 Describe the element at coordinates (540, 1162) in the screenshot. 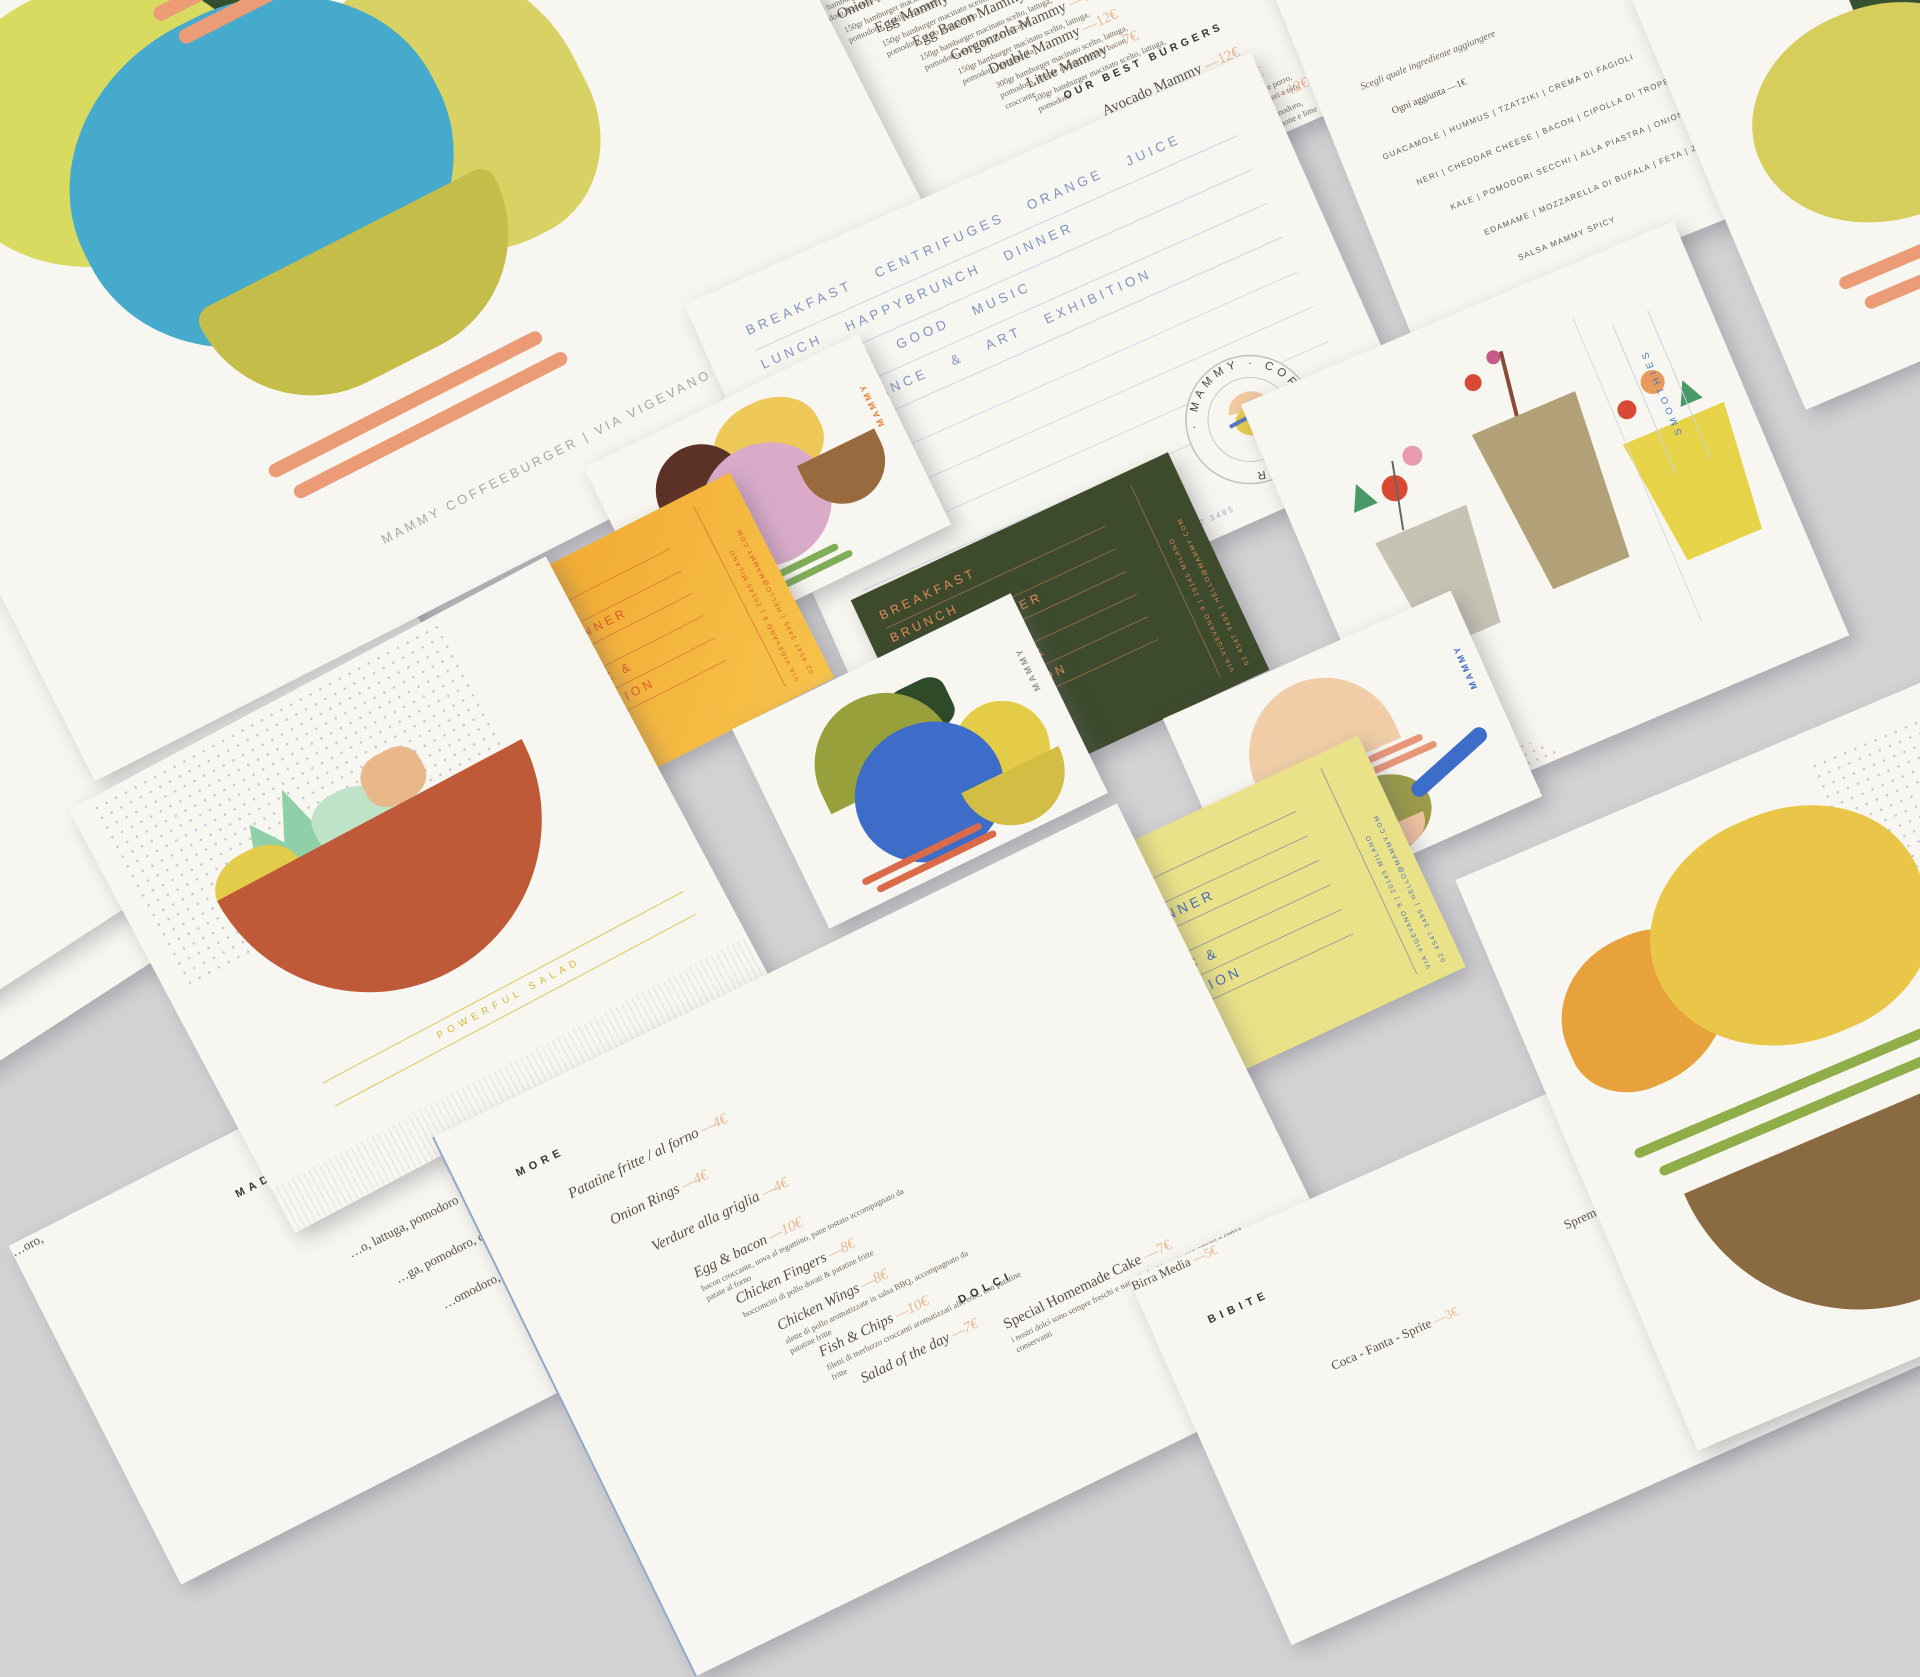

I see `more-header: MORE` at that location.